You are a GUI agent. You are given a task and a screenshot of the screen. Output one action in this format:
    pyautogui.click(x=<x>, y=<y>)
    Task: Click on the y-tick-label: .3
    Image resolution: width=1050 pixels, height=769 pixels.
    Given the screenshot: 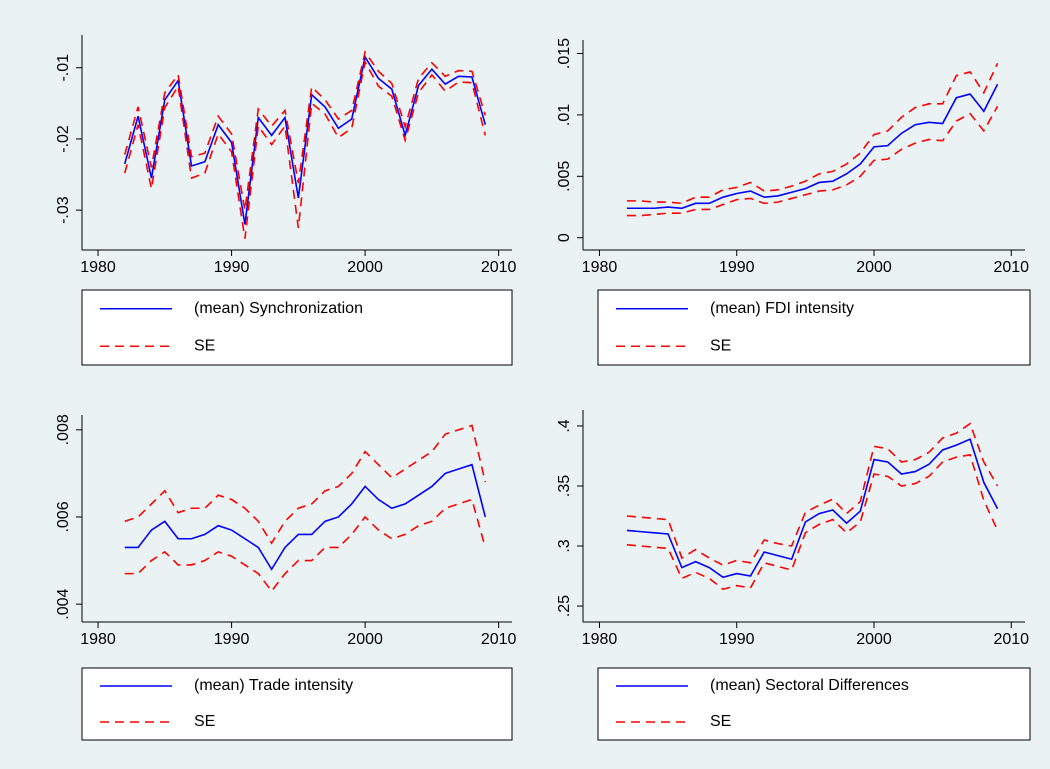 What is the action you would take?
    pyautogui.click(x=564, y=545)
    